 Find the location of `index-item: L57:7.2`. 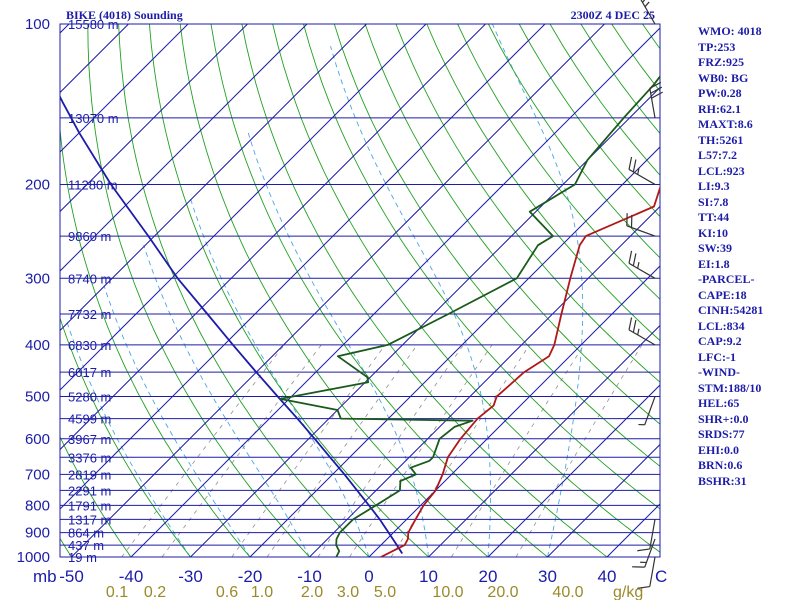

index-item: L57:7.2 is located at coordinates (717, 155).